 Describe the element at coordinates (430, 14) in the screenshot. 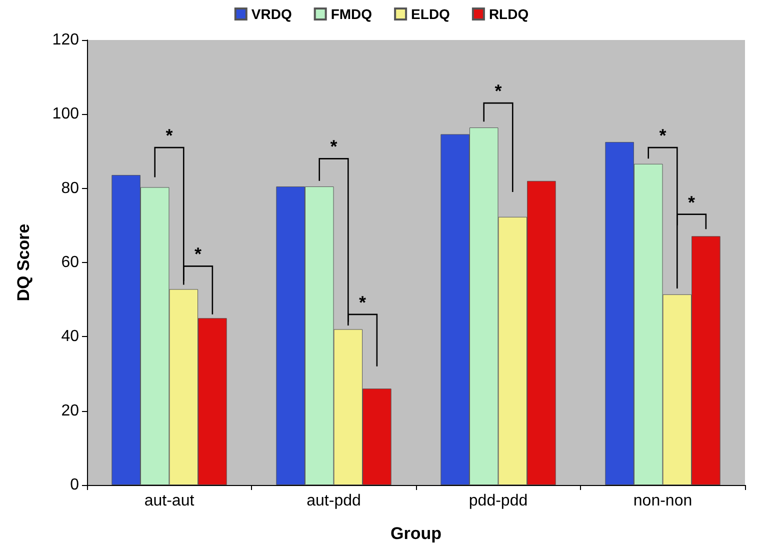

I see `legend-label: ELDQ` at that location.